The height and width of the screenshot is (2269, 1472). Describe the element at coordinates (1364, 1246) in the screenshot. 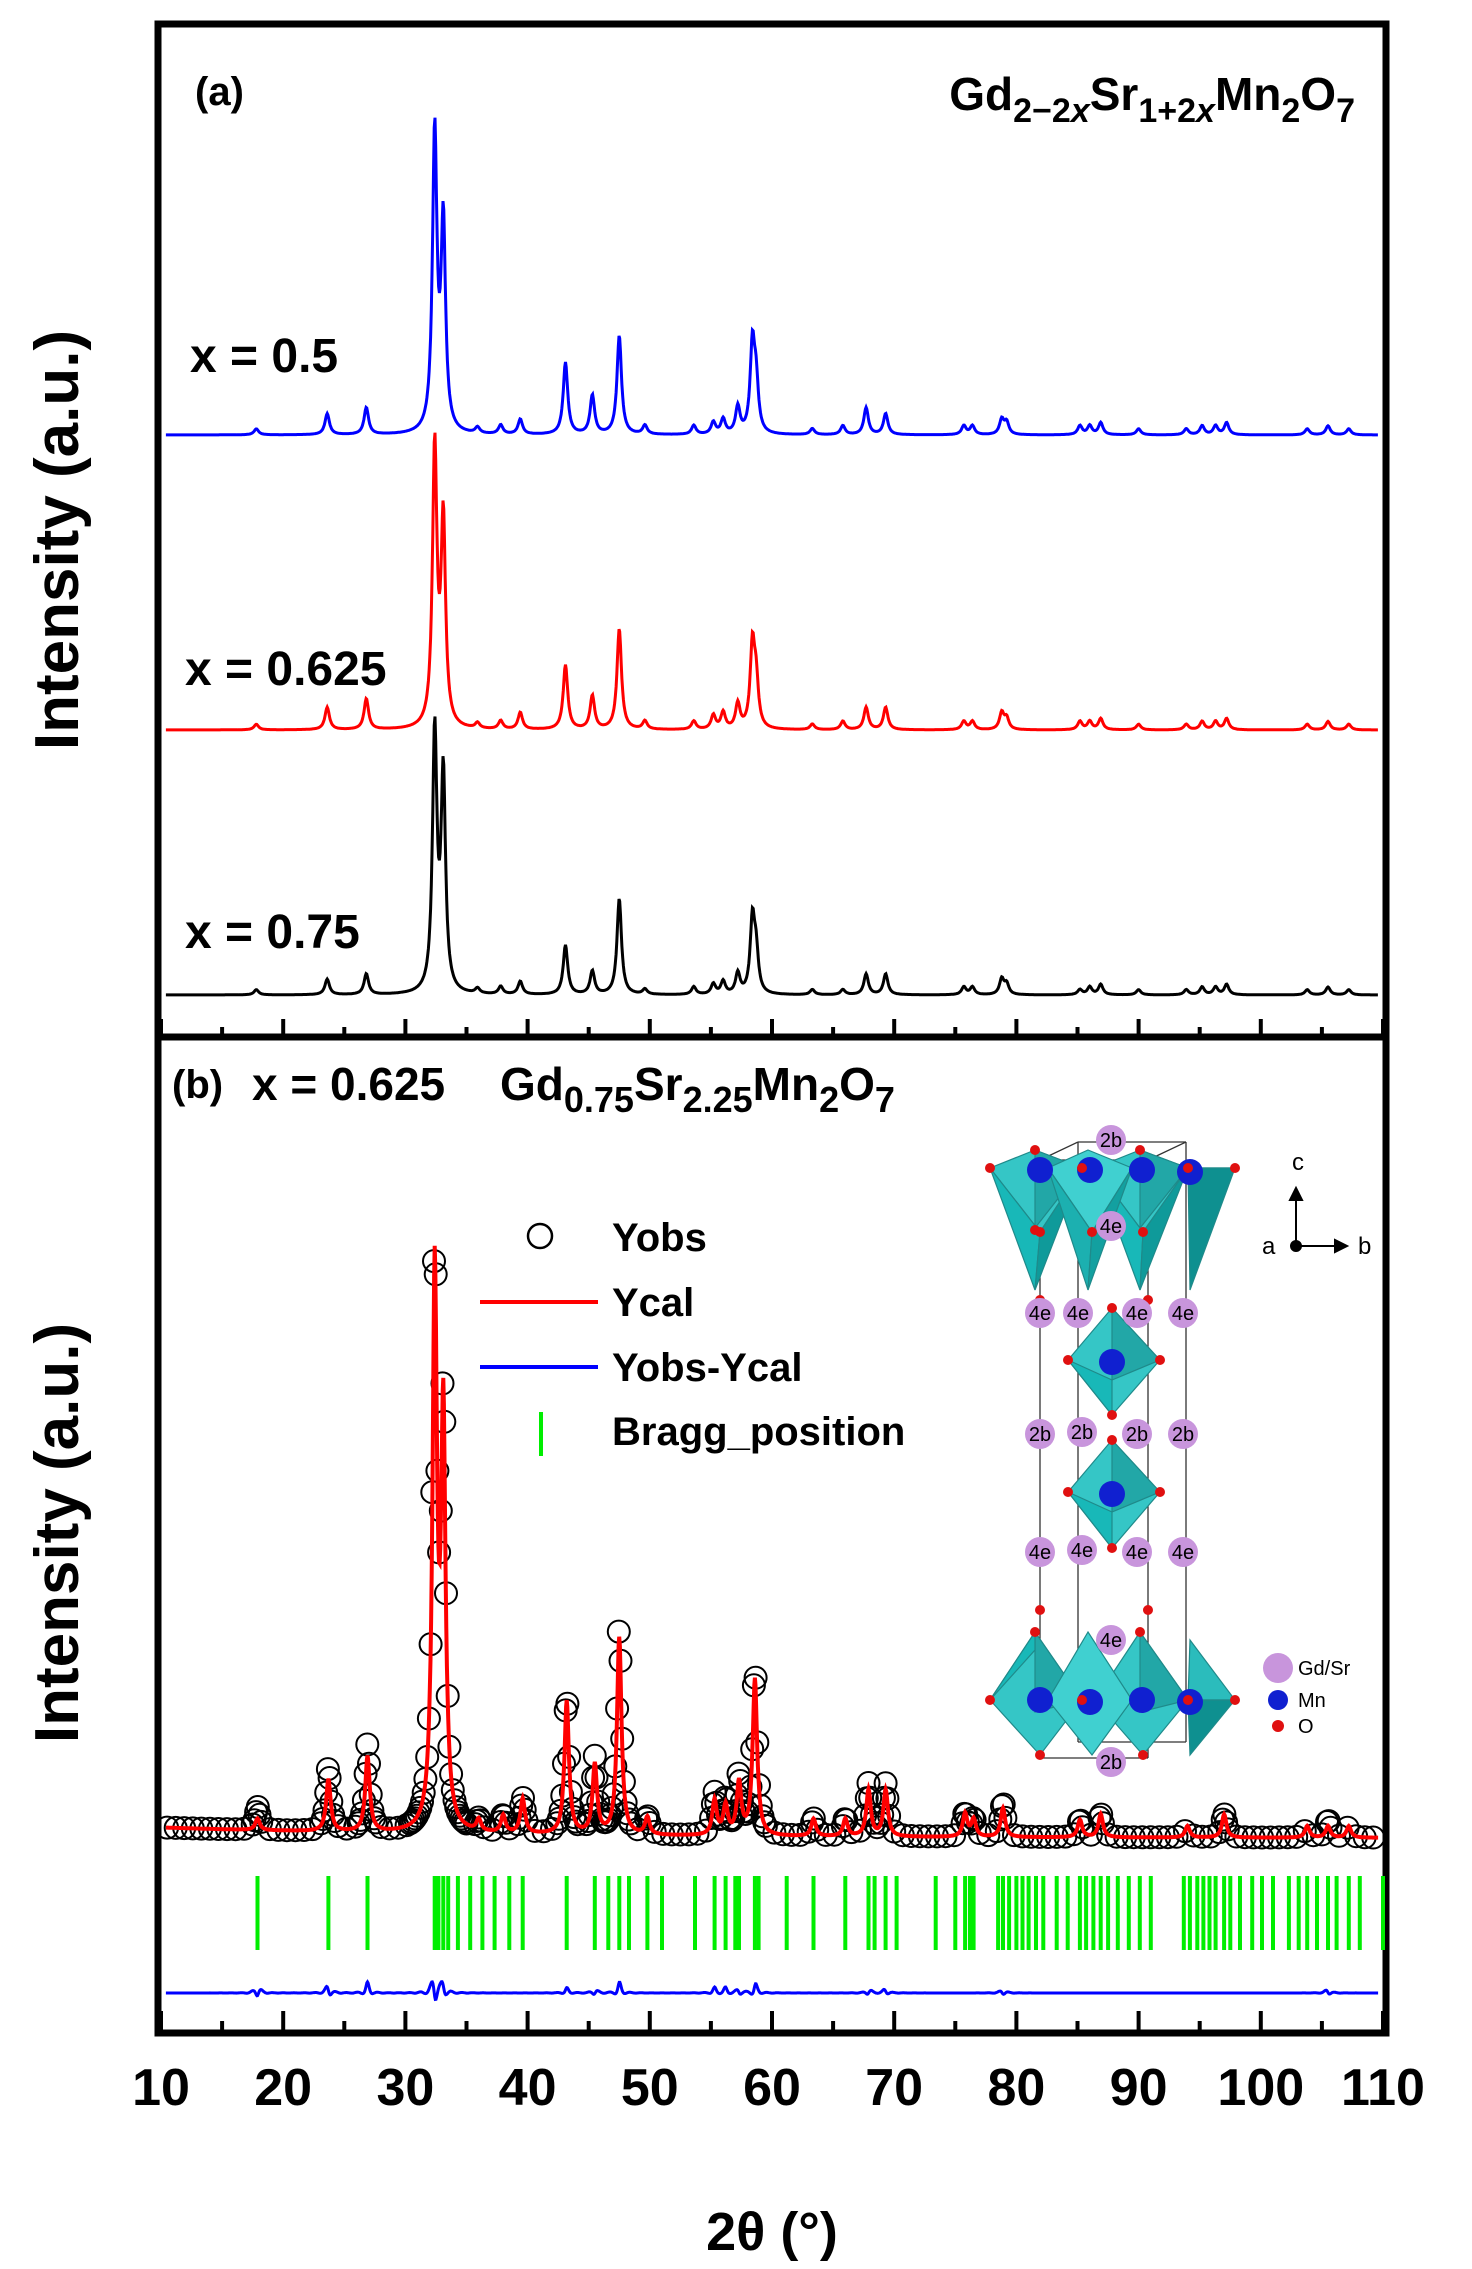

I see `axis-b-label: b` at that location.